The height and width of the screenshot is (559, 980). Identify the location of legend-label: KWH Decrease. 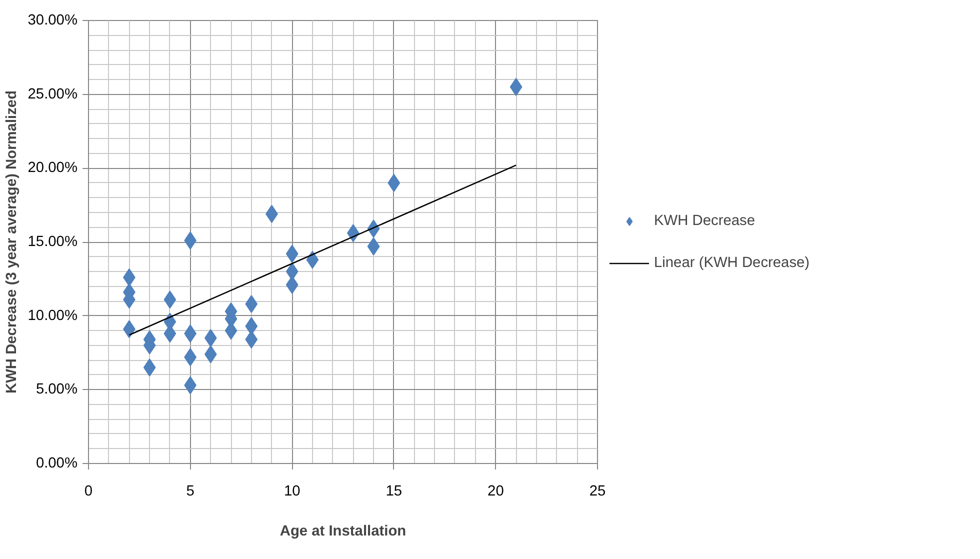
(704, 220).